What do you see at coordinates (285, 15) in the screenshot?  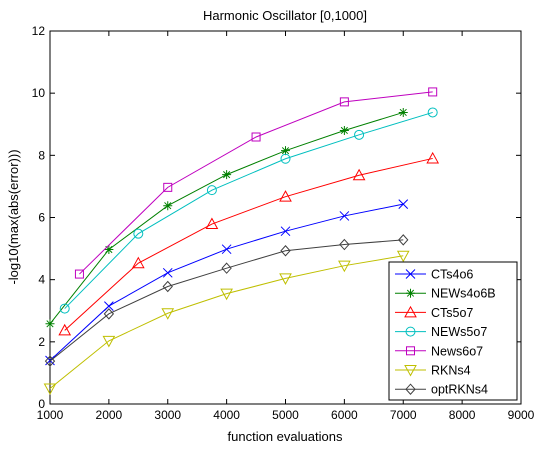 I see `chart-title: Harmonic Oscillator [0,1000]` at bounding box center [285, 15].